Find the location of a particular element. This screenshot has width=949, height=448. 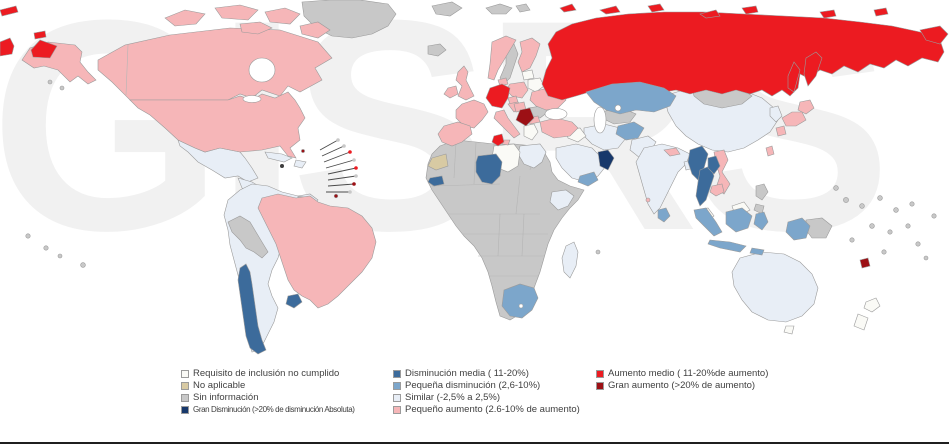

country-korea is located at coordinates (776, 114).